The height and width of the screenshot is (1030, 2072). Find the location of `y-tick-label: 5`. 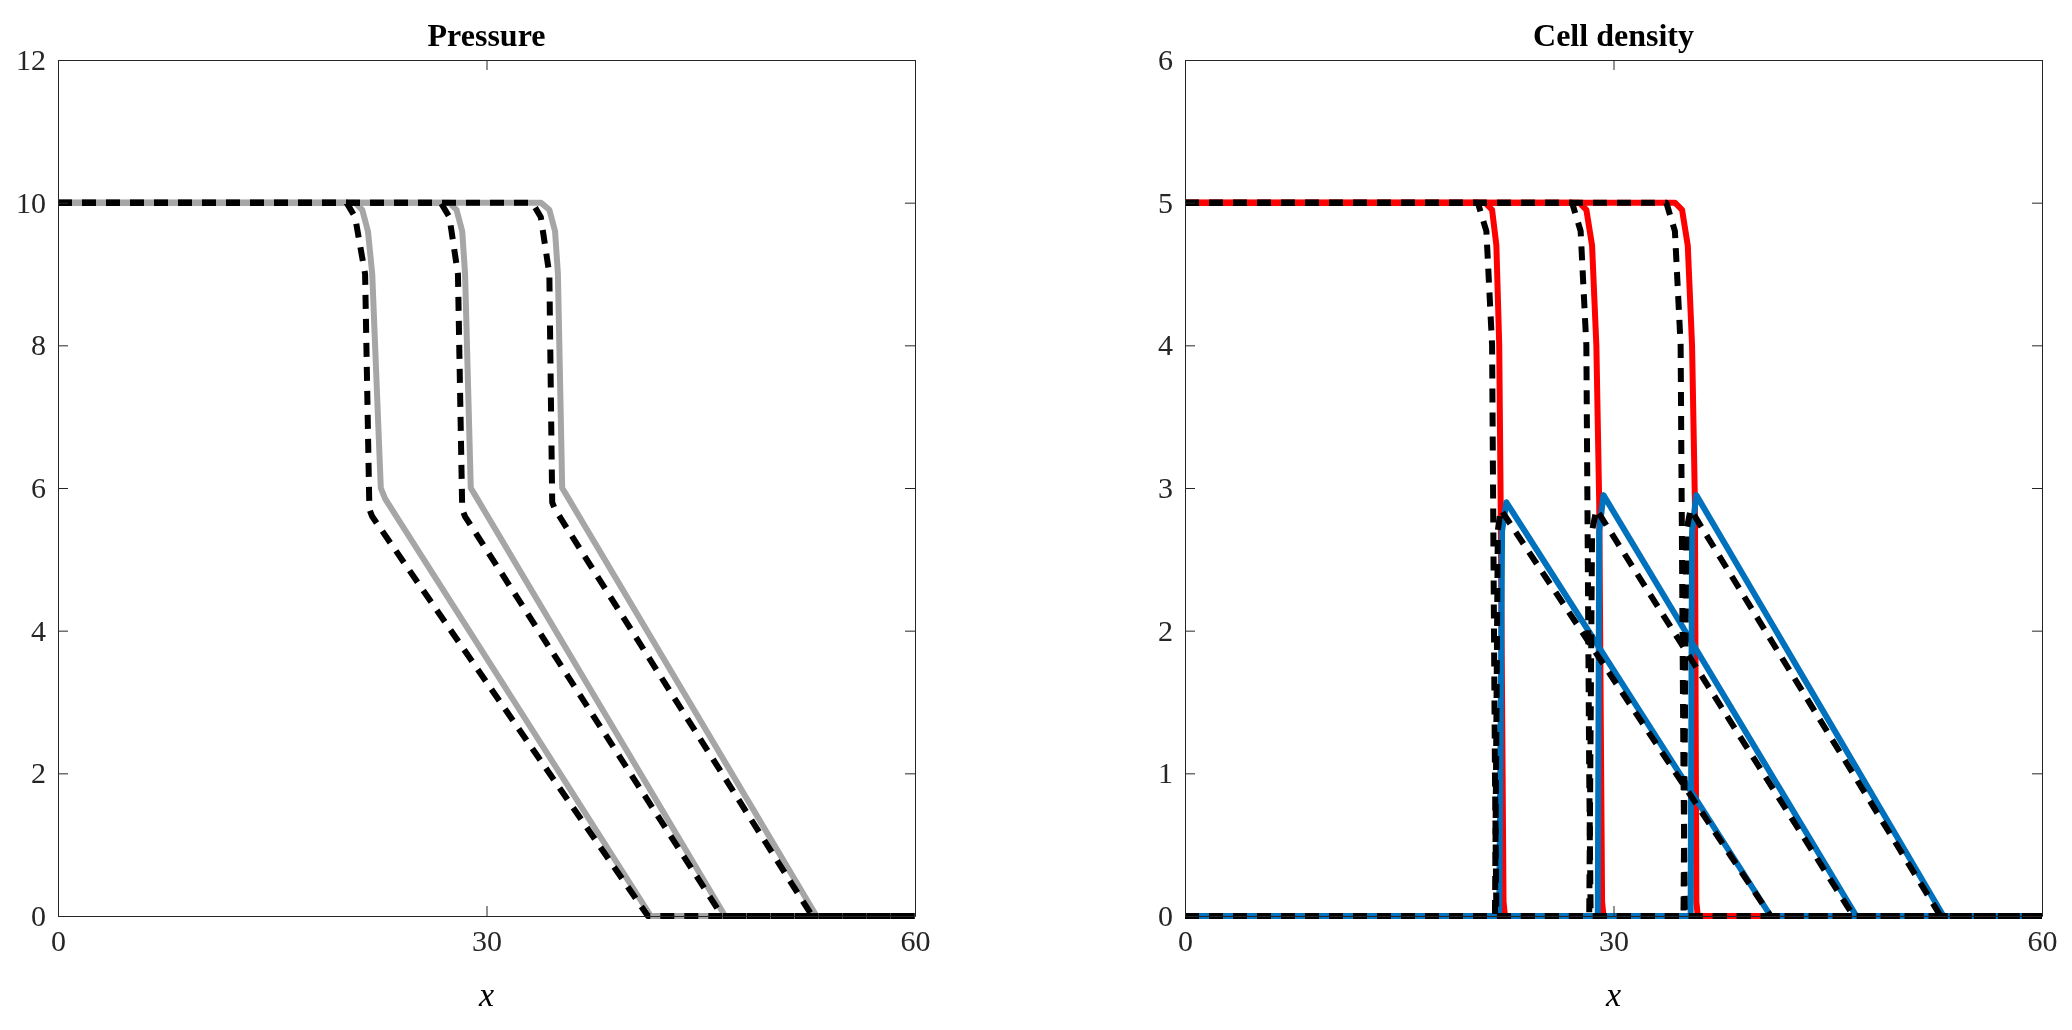

y-tick-label: 5 is located at coordinates (1165, 202).